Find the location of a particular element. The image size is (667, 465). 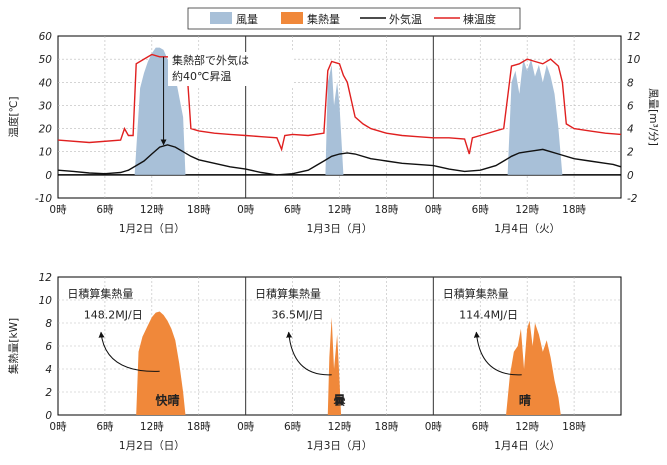

top-ylabel: 温度[℃] is located at coordinates (13, 117).